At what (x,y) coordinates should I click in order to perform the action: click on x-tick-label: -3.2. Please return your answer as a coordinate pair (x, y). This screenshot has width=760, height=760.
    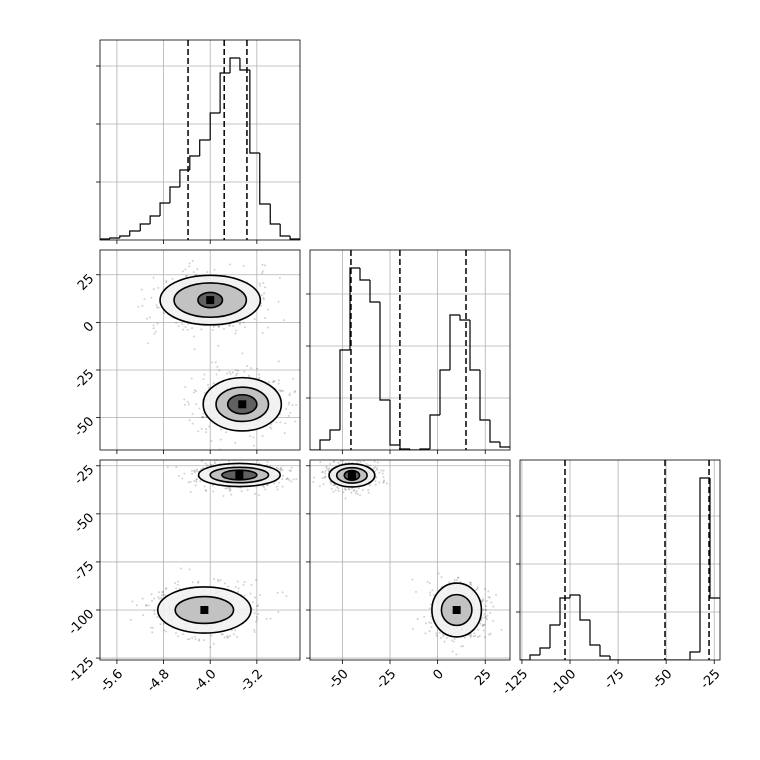
    Looking at the image, I should click on (252, 681).